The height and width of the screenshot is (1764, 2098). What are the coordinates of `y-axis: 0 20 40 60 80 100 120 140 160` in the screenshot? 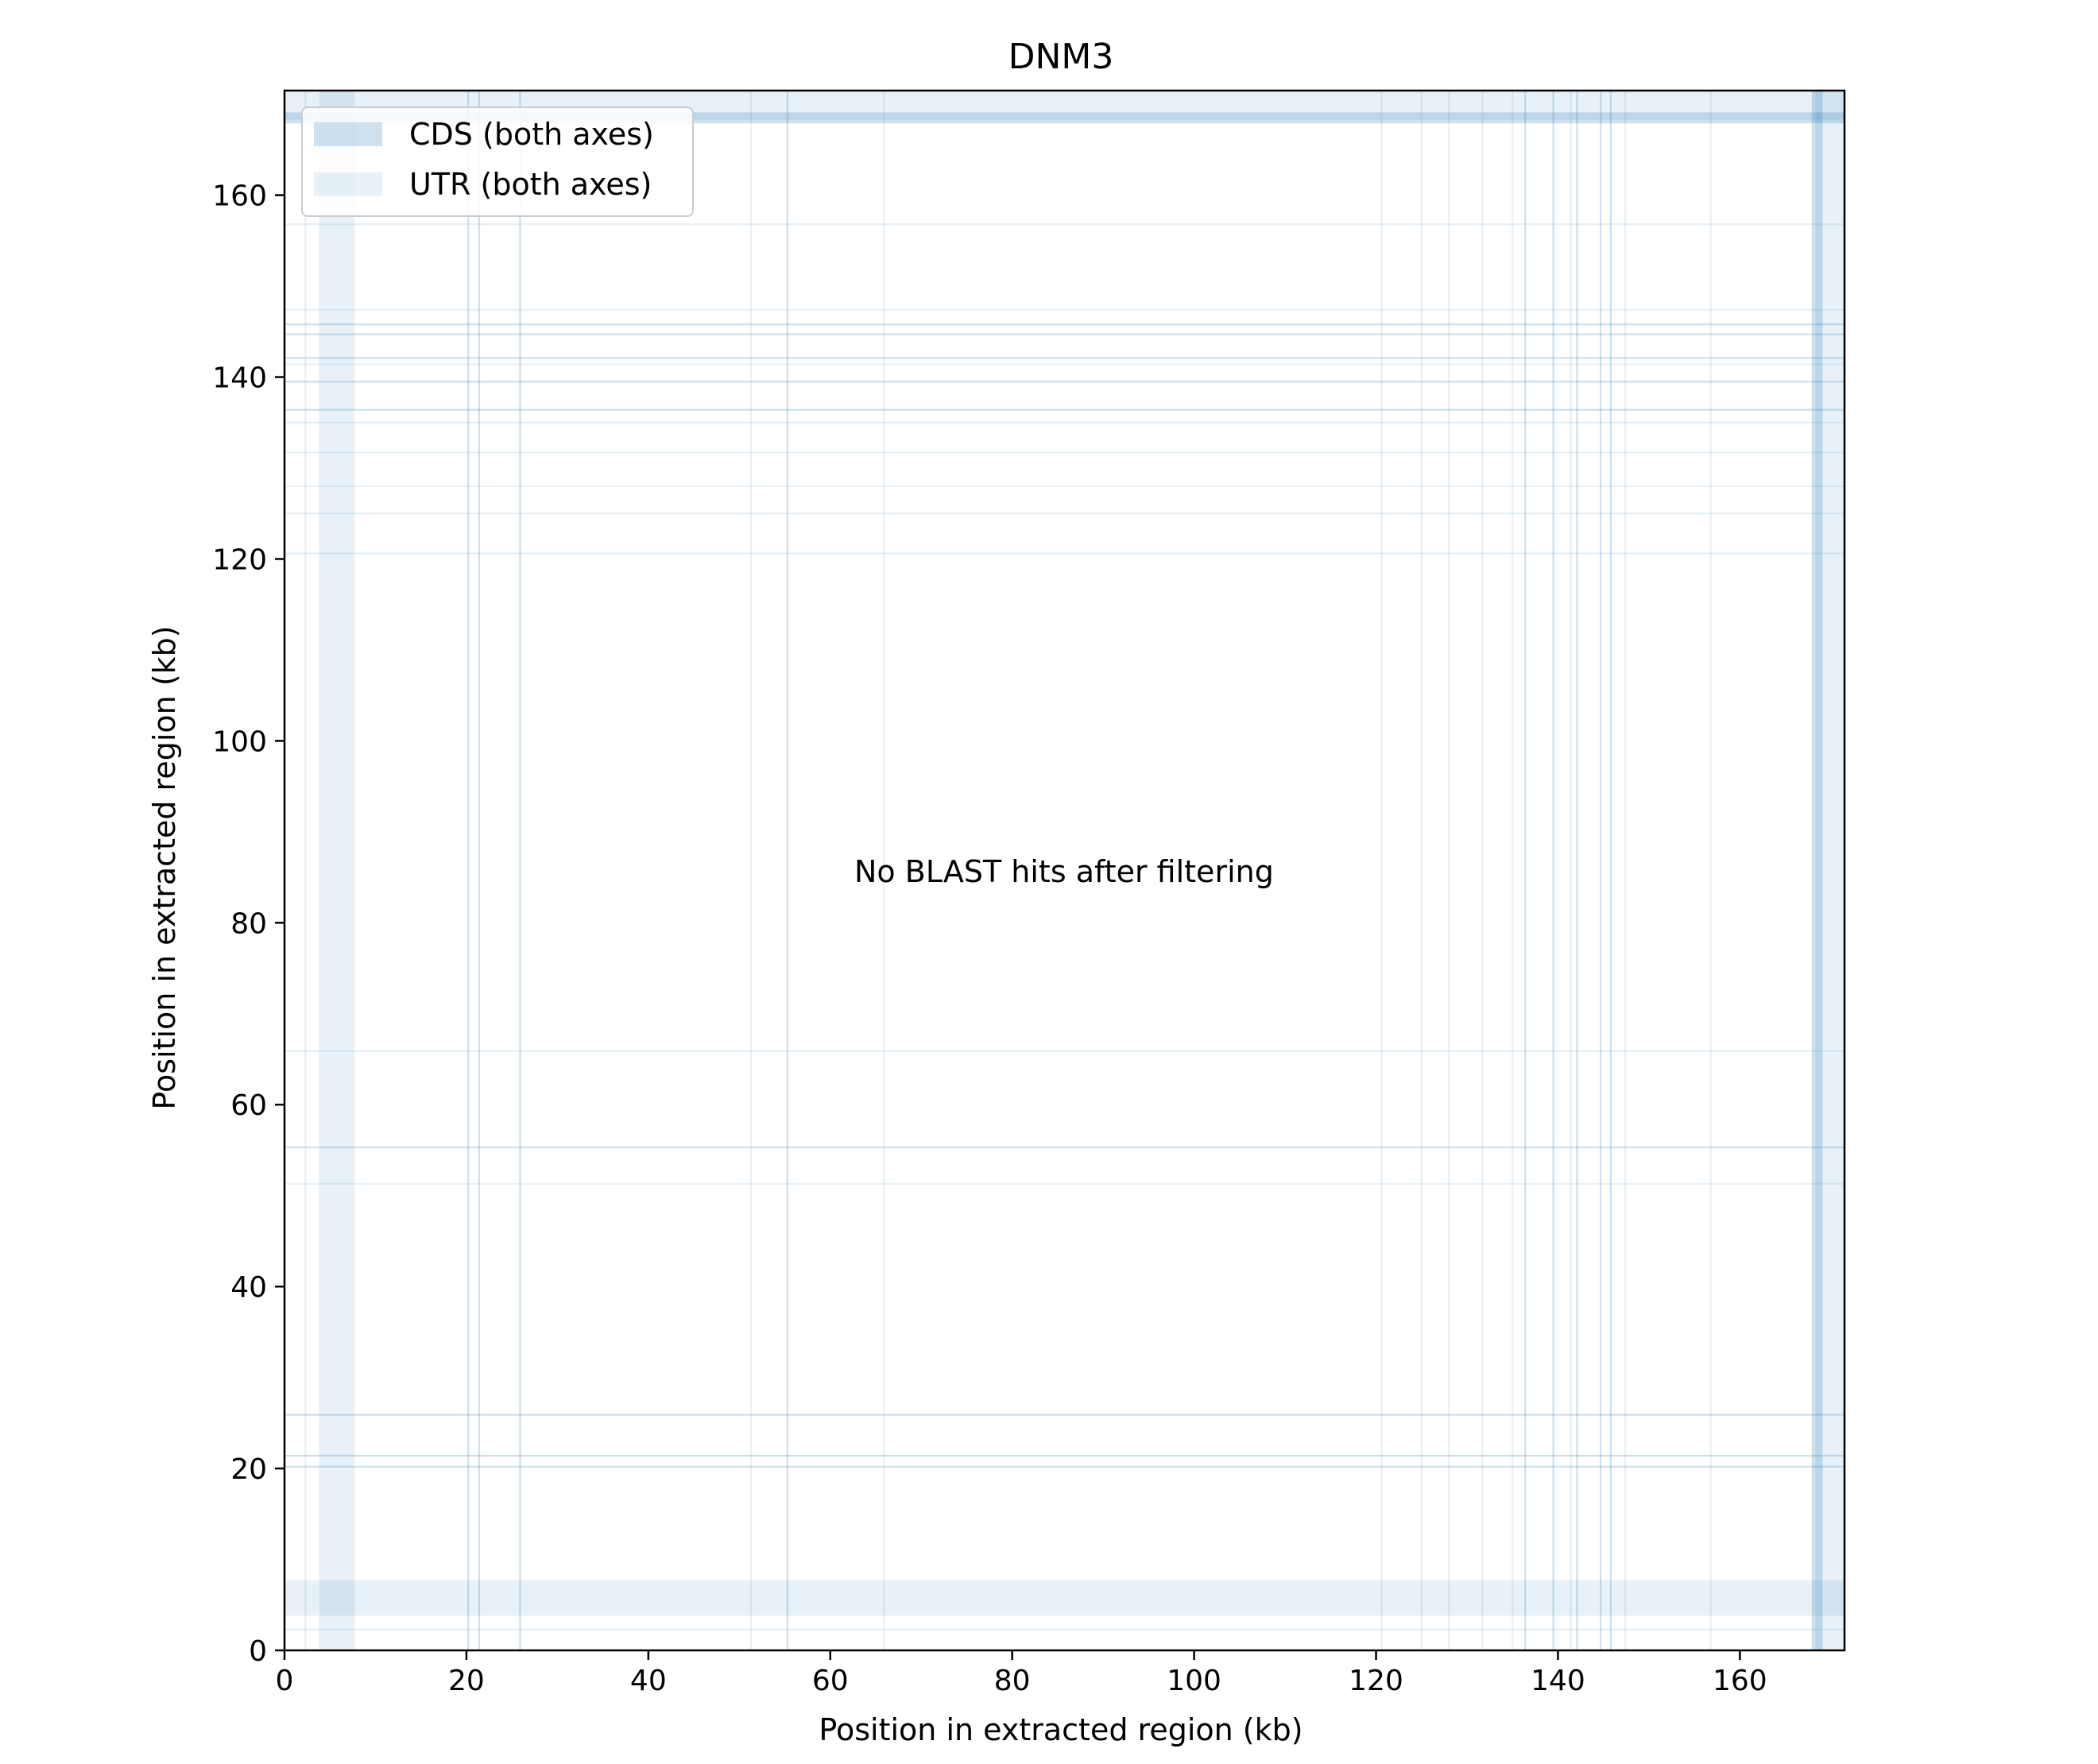 It's located at (249, 924).